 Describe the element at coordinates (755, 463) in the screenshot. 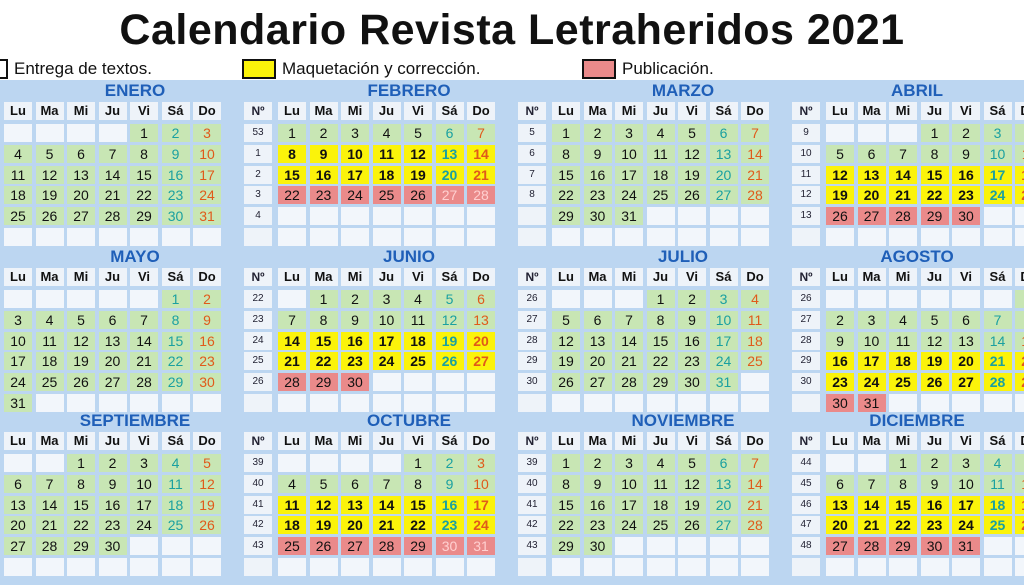

I see `day-cell: 7` at that location.